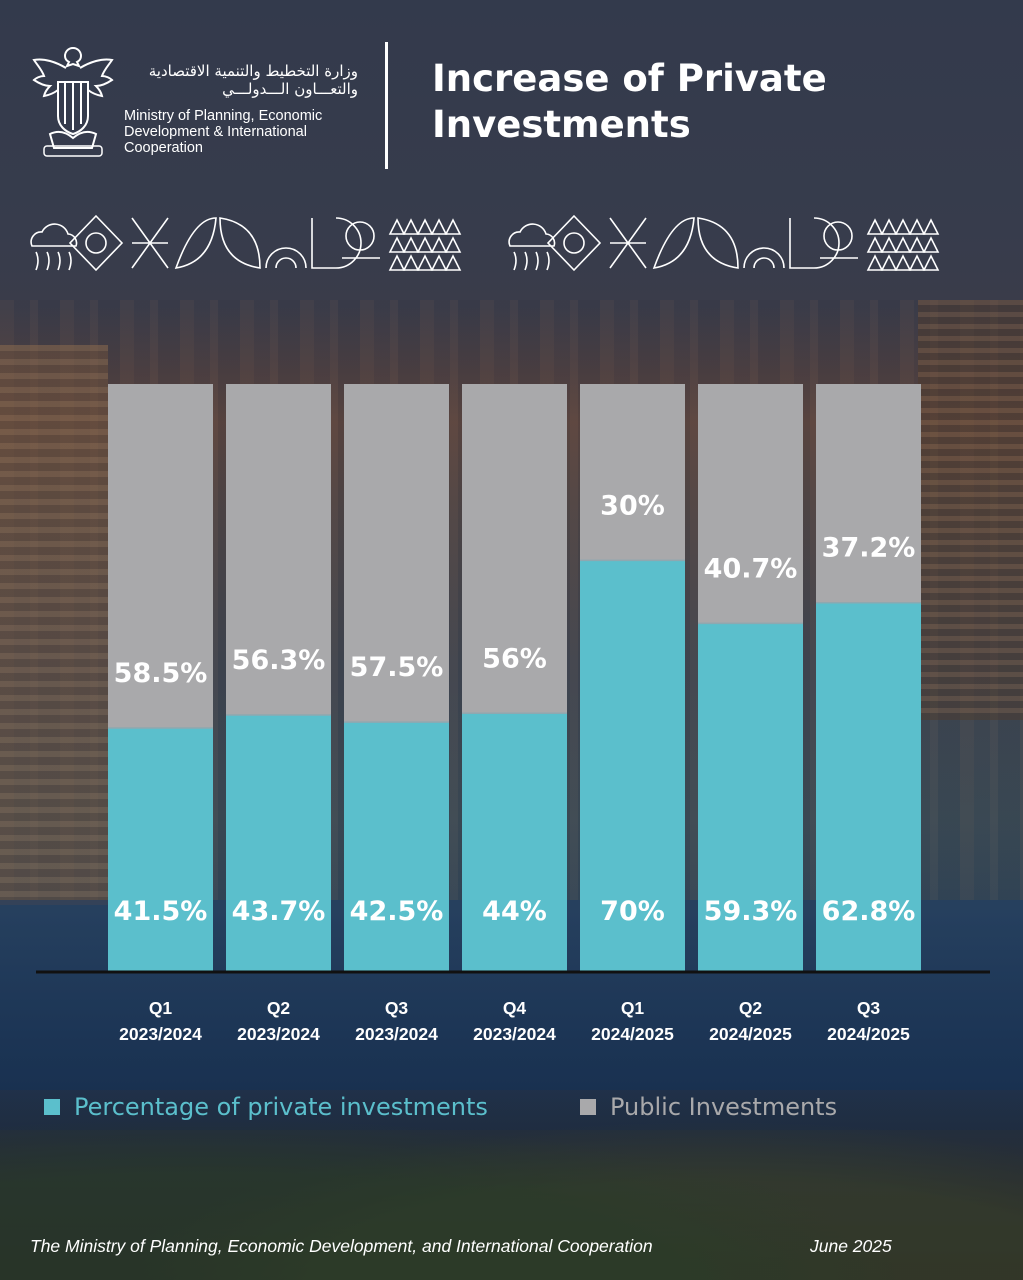 The height and width of the screenshot is (1280, 1023). What do you see at coordinates (970, 510) in the screenshot?
I see `background-tower-right` at bounding box center [970, 510].